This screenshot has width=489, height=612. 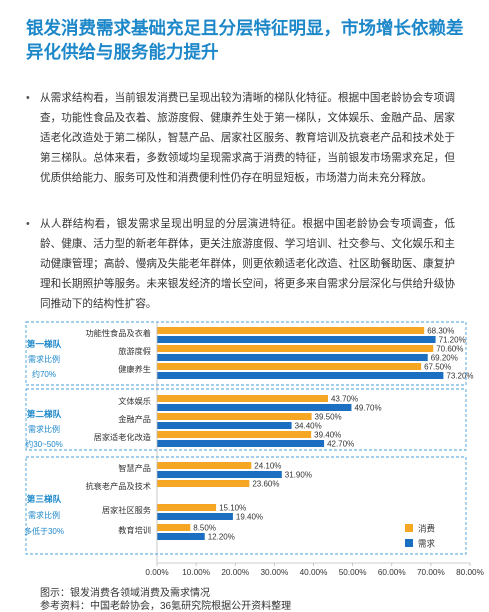 I want to click on demand-value-label: 31.90%, so click(x=298, y=475).